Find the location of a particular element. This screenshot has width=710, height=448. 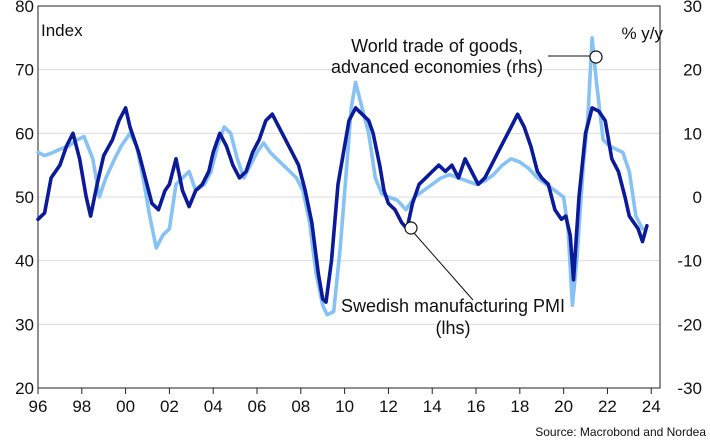

y-right-tick-label: 30 is located at coordinates (692, 8).